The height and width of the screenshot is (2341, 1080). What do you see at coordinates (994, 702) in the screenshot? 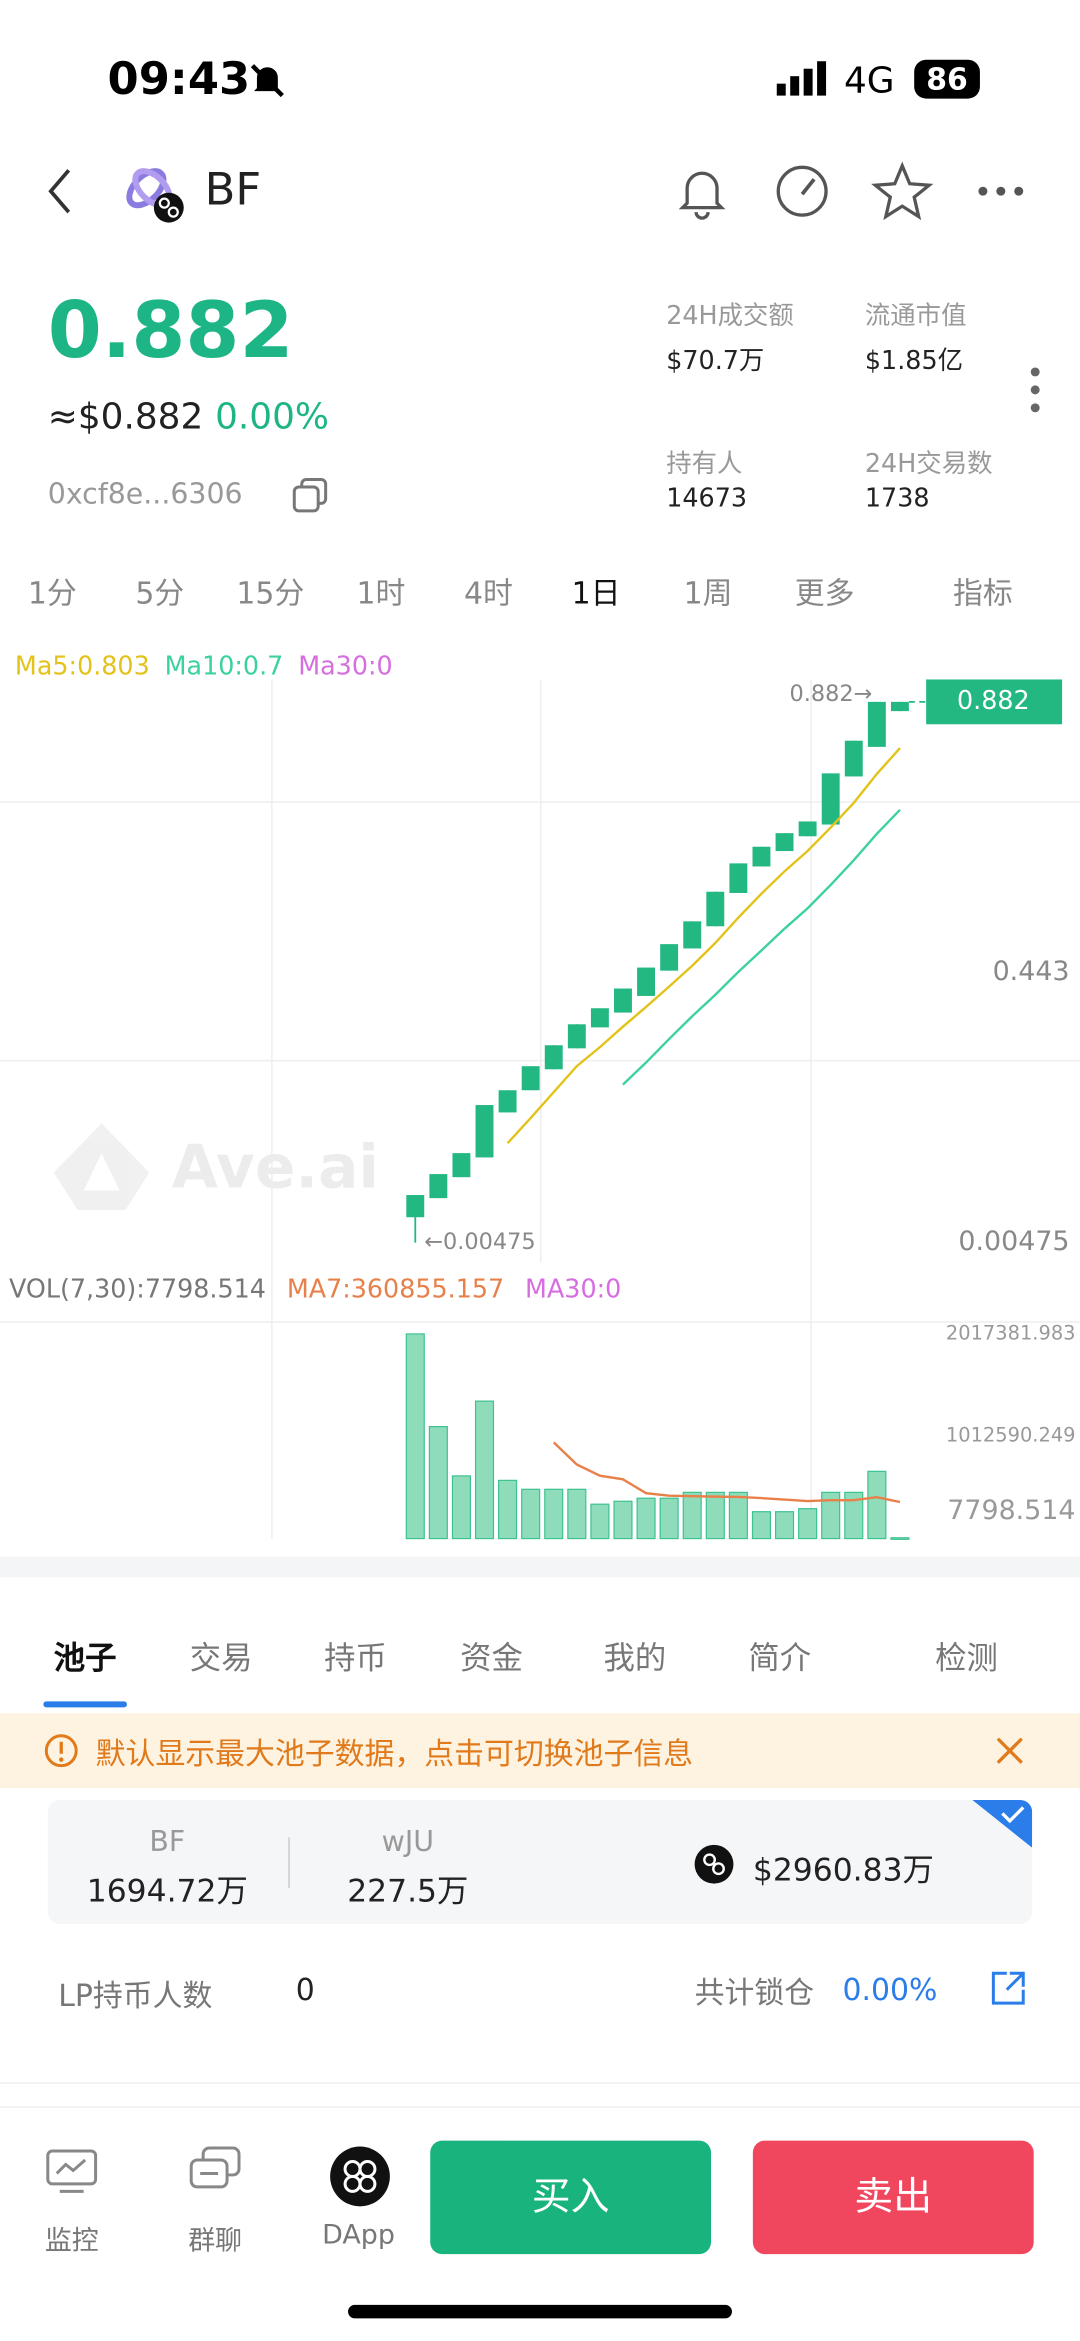
I see `price-tag-box` at bounding box center [994, 702].